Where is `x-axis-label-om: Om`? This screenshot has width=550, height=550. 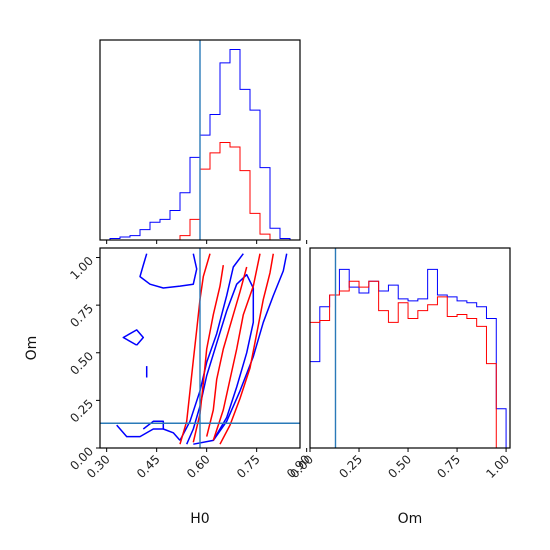
x-axis-label-om: Om is located at coordinates (410, 519).